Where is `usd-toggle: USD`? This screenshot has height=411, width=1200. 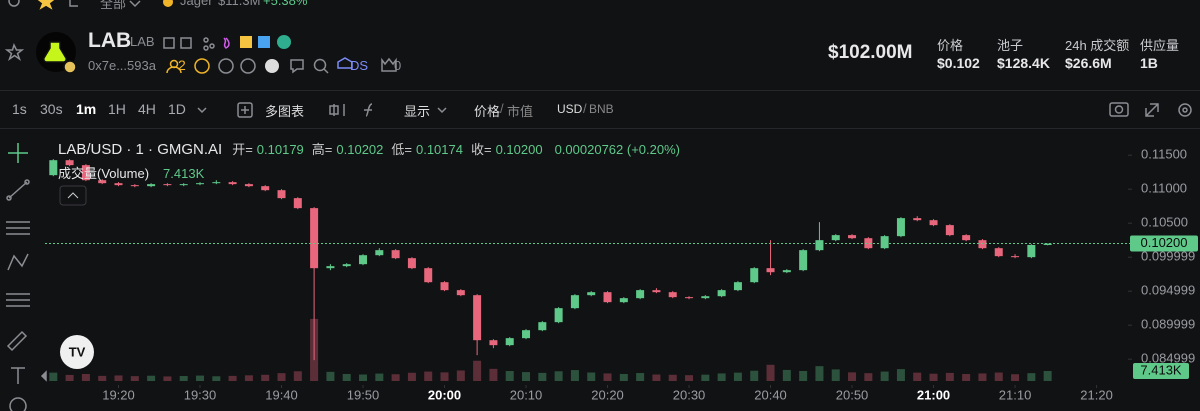
usd-toggle: USD is located at coordinates (570, 109).